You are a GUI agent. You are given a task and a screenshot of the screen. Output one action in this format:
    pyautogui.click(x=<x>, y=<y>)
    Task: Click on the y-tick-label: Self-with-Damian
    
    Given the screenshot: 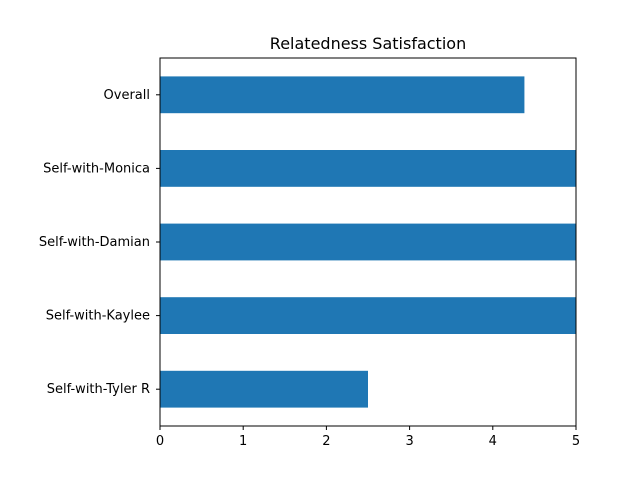 What is the action you would take?
    pyautogui.click(x=94, y=242)
    